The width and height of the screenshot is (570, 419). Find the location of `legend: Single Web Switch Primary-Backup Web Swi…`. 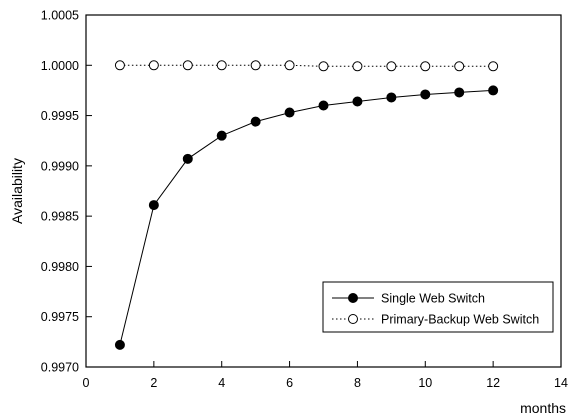

legend: Single Web Switch Primary-Backup Web Swi… is located at coordinates (438, 307).